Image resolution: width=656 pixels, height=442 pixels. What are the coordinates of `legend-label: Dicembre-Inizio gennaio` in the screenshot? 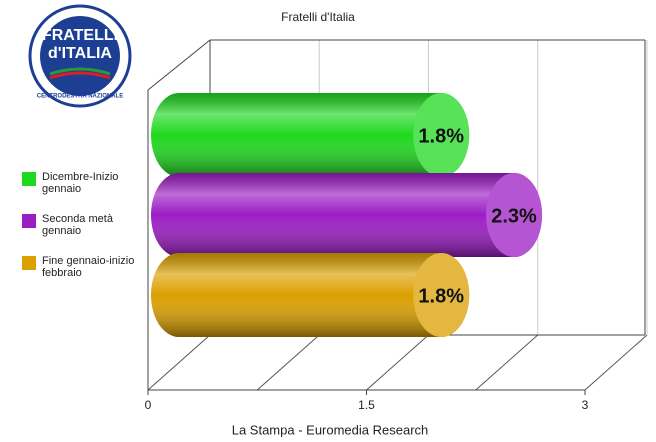 It's located at (80, 183).